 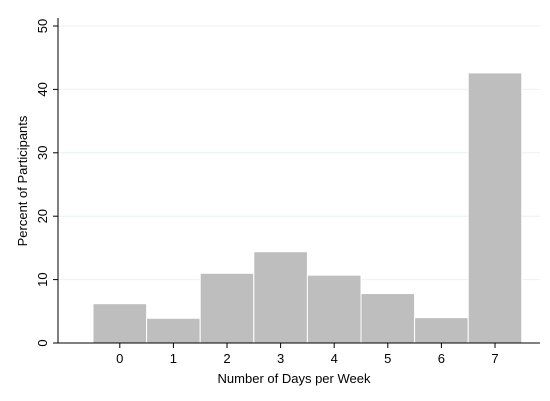 What do you see at coordinates (119, 358) in the screenshot?
I see `x-tick-label: 0` at bounding box center [119, 358].